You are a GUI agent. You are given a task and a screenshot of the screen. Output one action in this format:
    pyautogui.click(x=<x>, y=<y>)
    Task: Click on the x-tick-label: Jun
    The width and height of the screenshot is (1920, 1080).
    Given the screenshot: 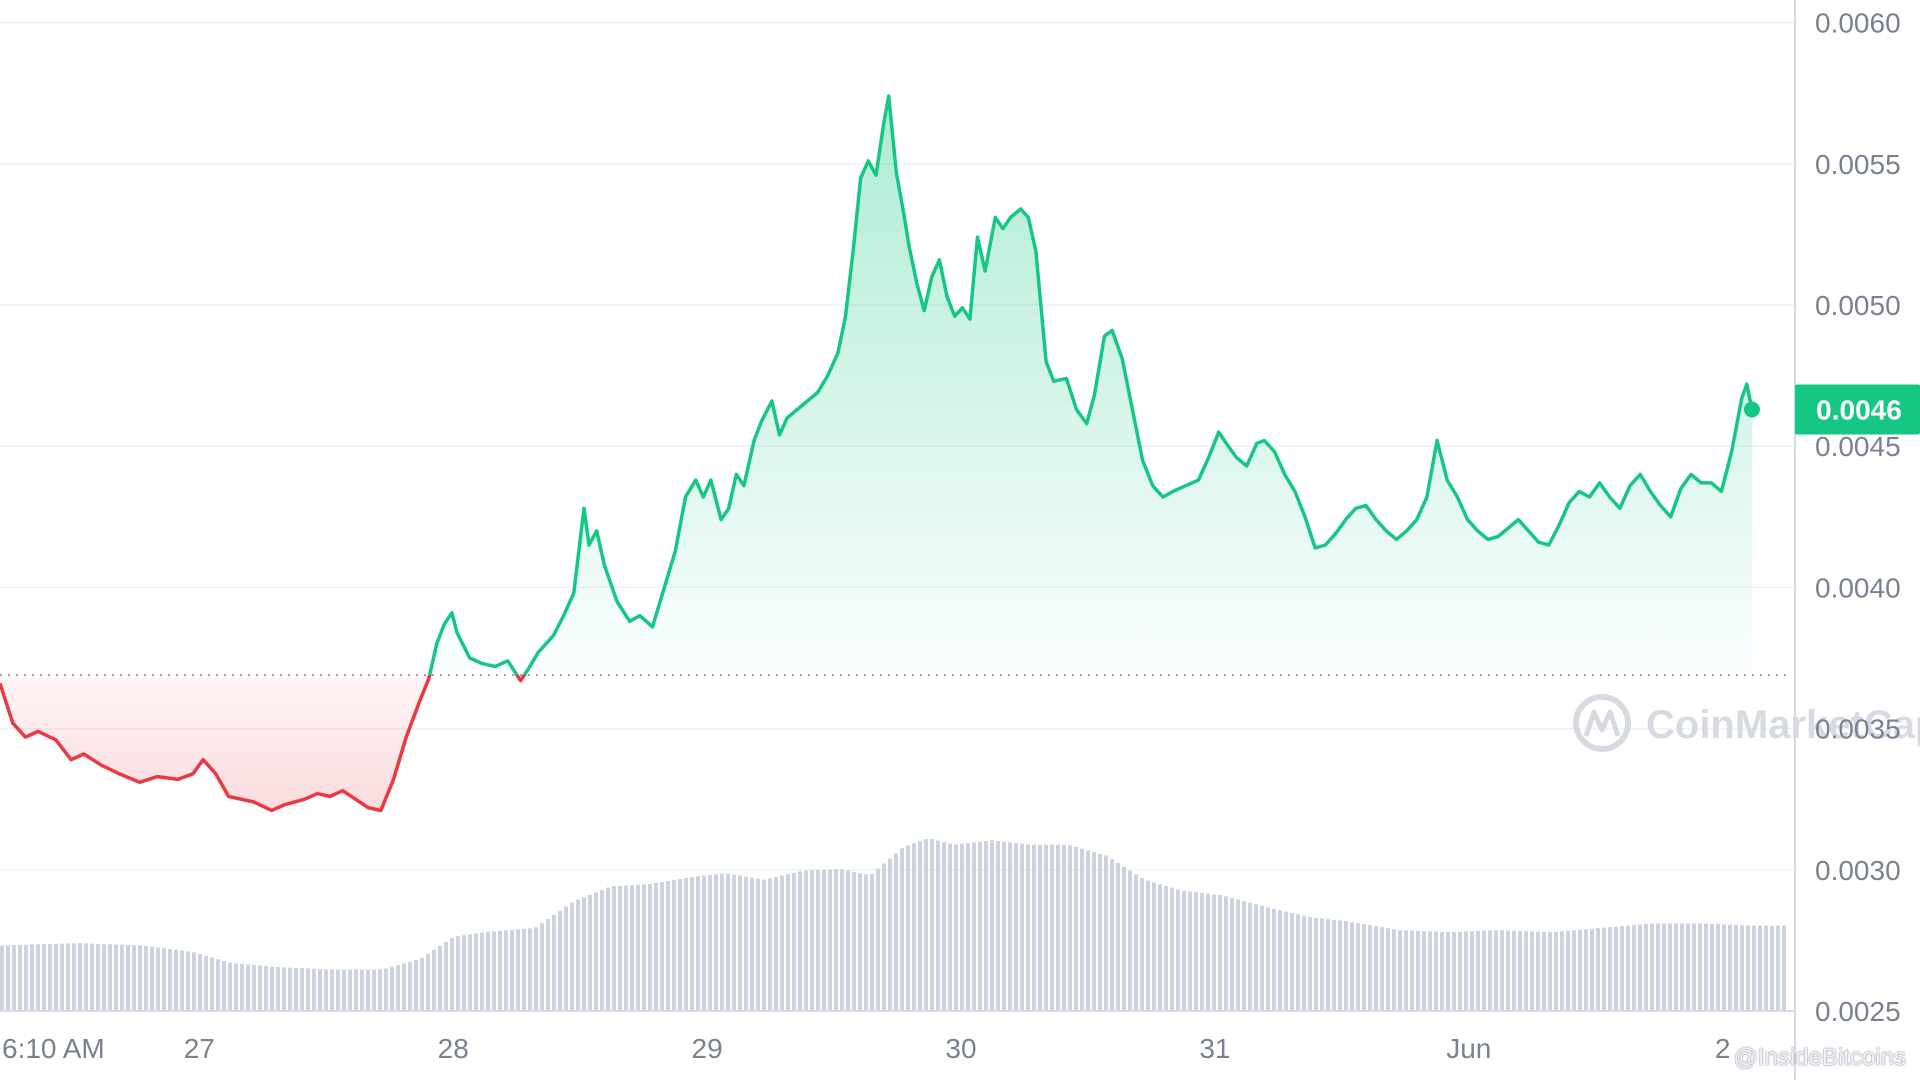 What is the action you would take?
    pyautogui.click(x=1468, y=1048)
    